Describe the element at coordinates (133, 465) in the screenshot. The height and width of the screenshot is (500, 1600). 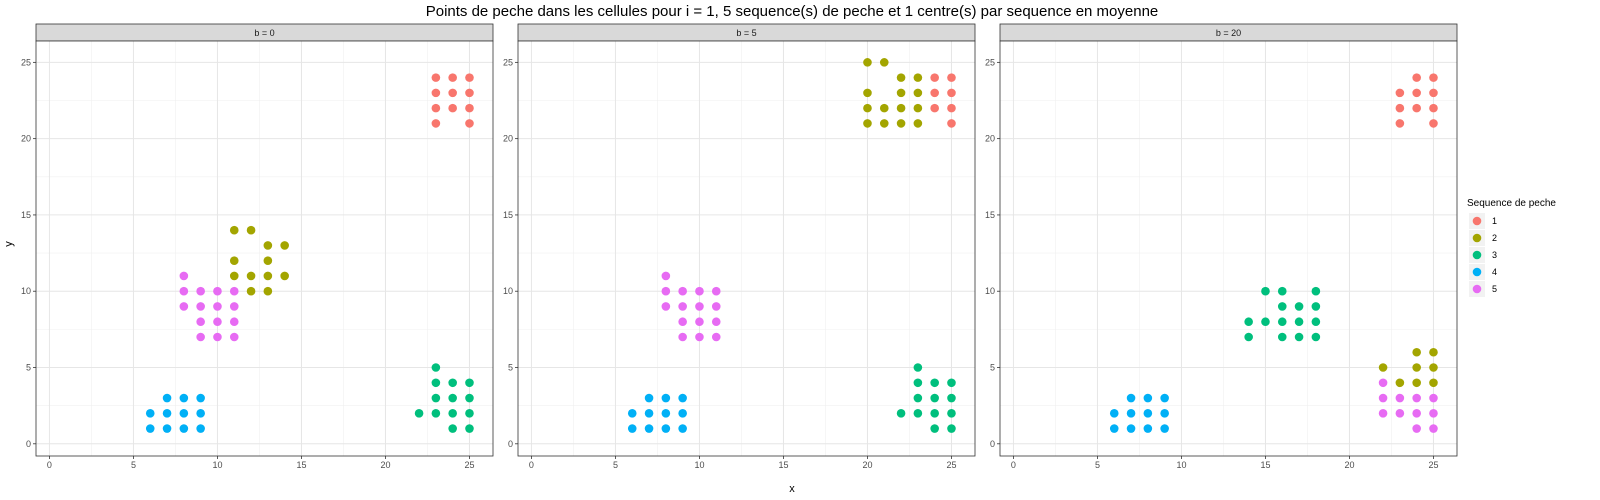
I see `x-tick-label: 5` at that location.